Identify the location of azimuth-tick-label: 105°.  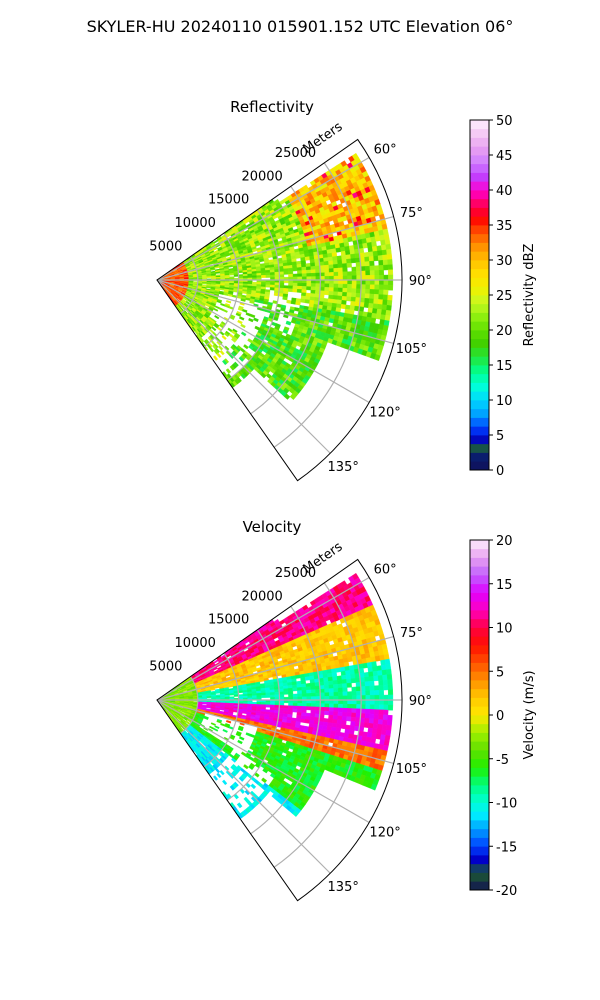
(411, 349).